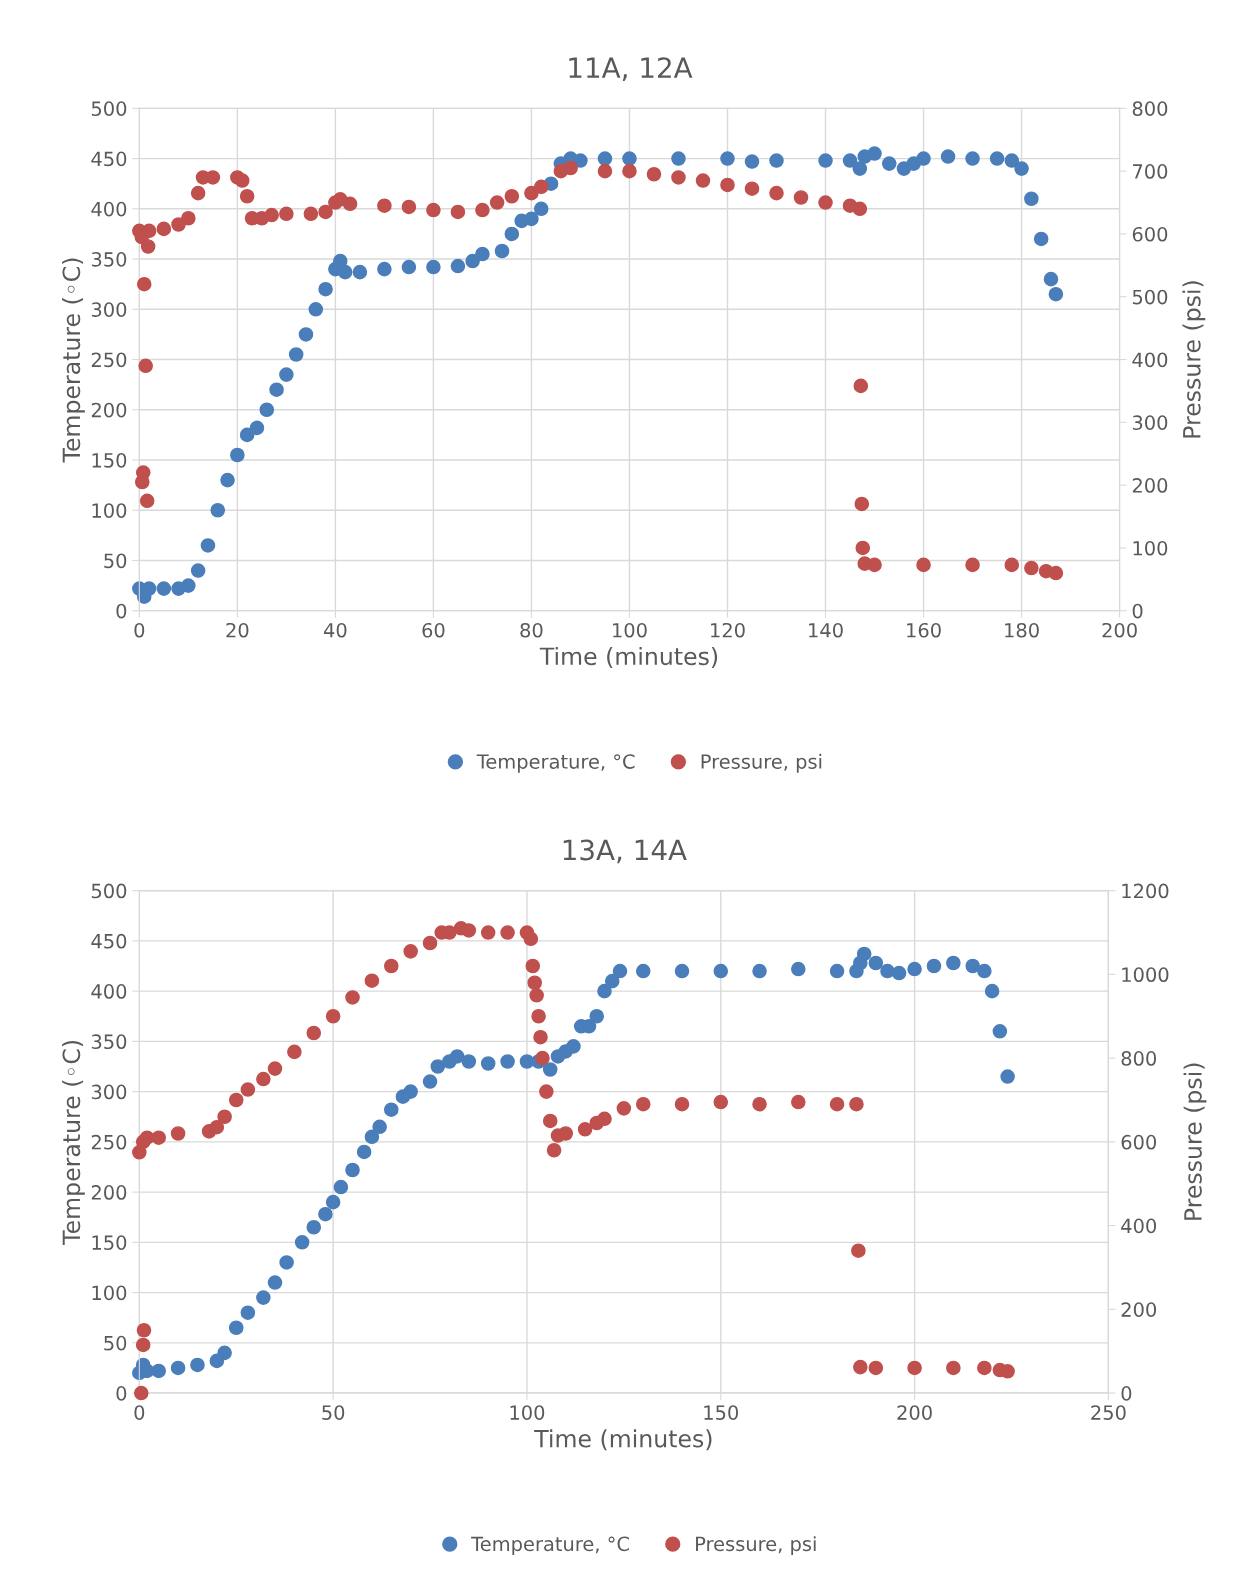 The width and height of the screenshot is (1244, 1570). What do you see at coordinates (1145, 975) in the screenshot?
I see `y2-tick-label: 1000` at bounding box center [1145, 975].